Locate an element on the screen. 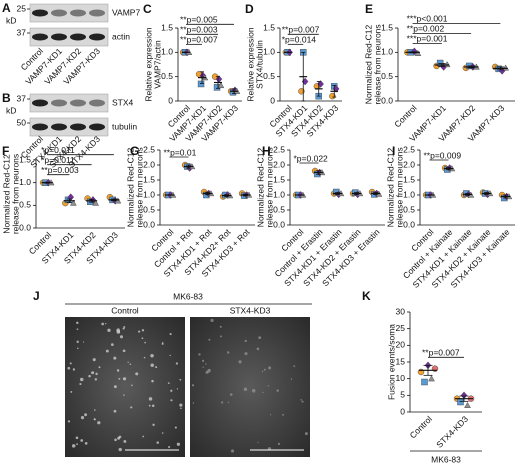 This screenshot has height=467, width=520. y-tick-label: 0 is located at coordinates (272, 100).